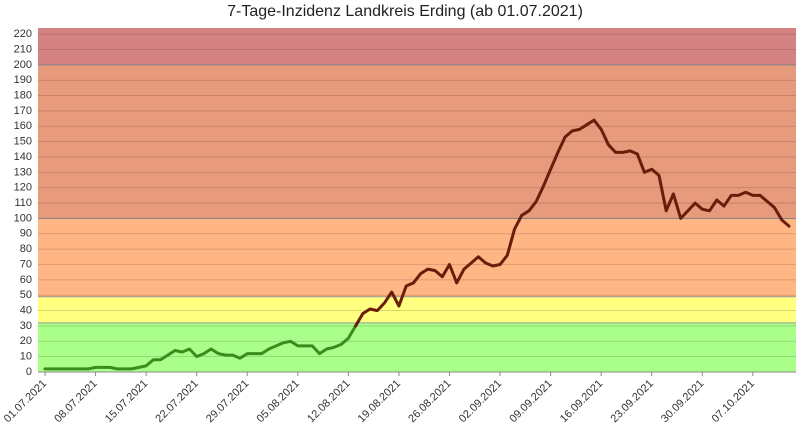  I want to click on x-tick-label: 23.09.2021, so click(632, 401).